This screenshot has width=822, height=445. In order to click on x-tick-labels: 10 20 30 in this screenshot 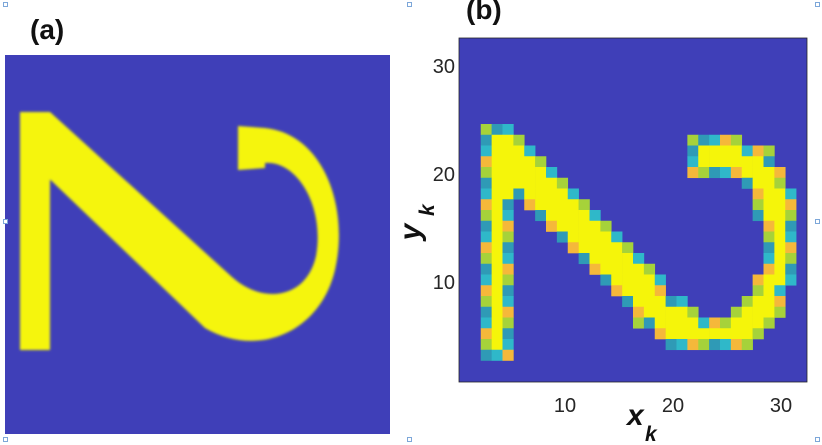, I will do `click(673, 406)`.